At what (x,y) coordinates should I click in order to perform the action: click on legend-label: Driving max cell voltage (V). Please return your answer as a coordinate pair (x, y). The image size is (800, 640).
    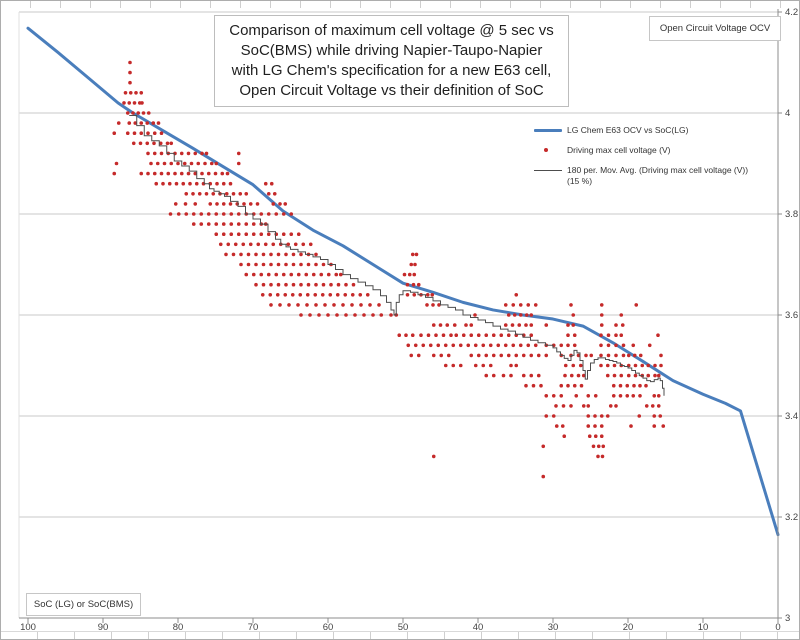
    Looking at the image, I should click on (619, 150).